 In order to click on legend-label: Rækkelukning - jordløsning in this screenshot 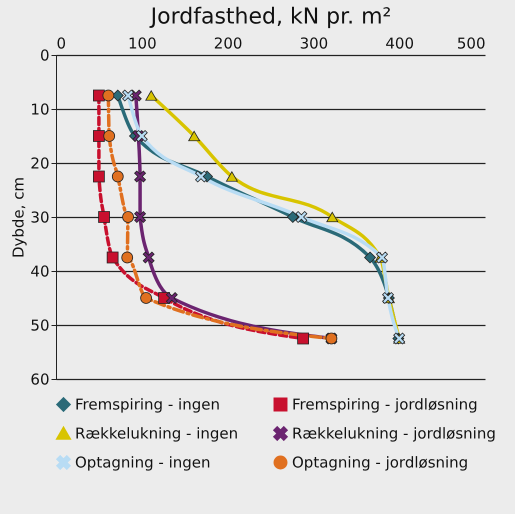, I will do `click(394, 433)`.